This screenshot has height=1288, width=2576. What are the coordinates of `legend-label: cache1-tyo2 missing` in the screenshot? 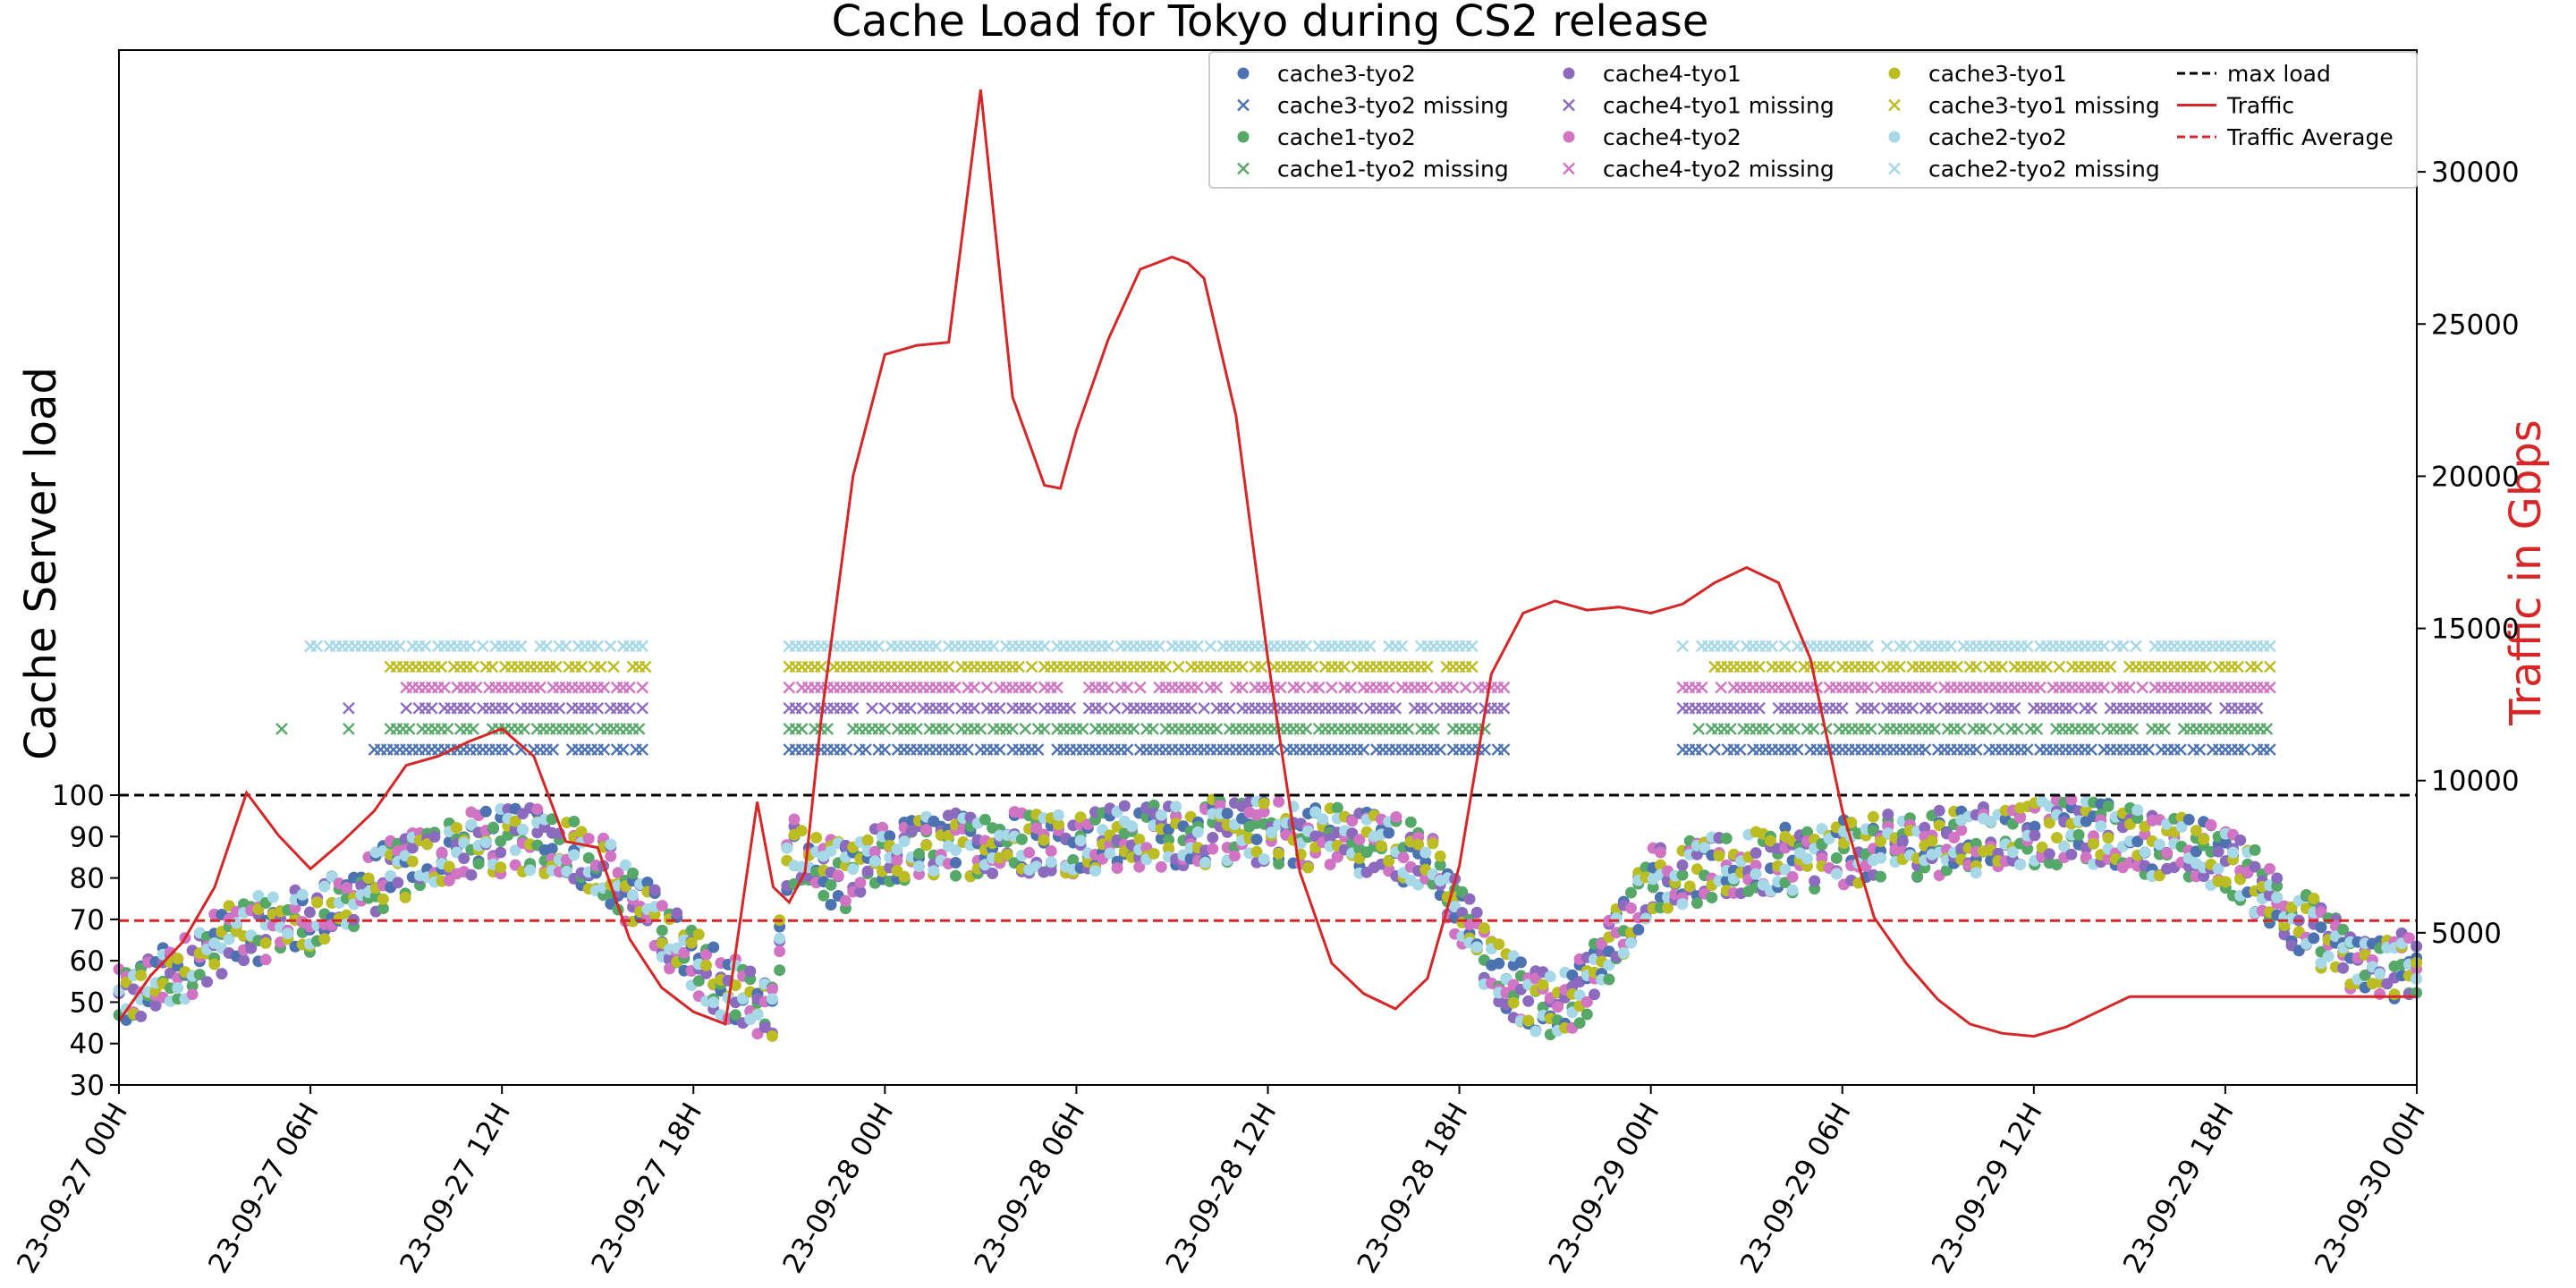 It's located at (1393, 169).